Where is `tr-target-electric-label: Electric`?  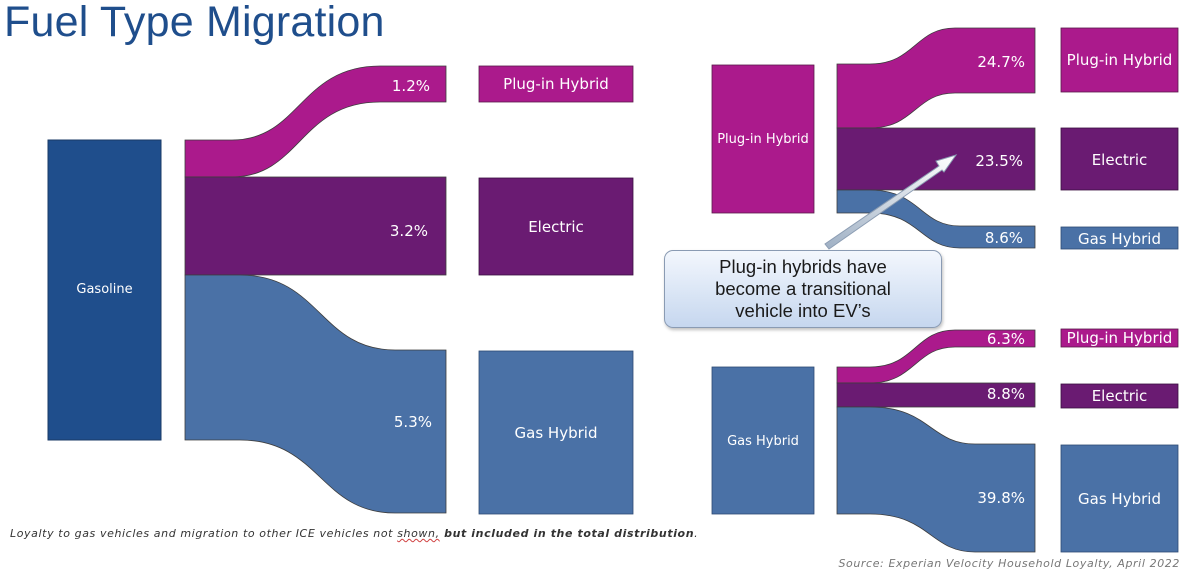
tr-target-electric-label: Electric is located at coordinates (1120, 160).